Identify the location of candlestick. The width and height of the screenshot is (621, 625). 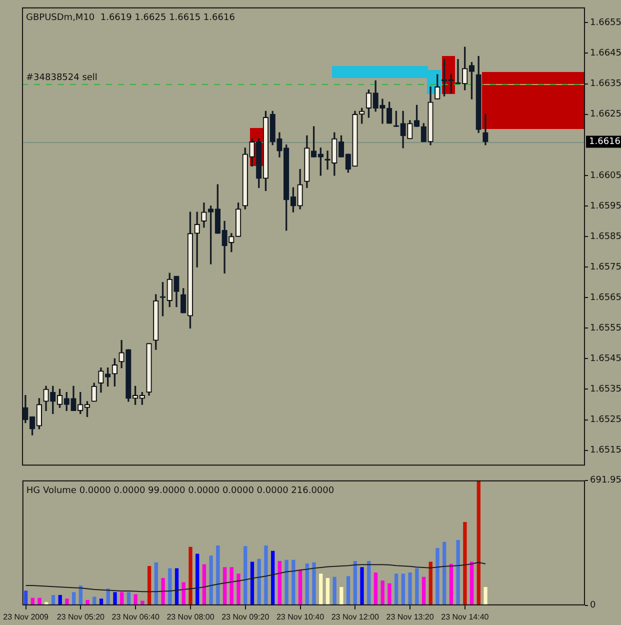
(197, 240).